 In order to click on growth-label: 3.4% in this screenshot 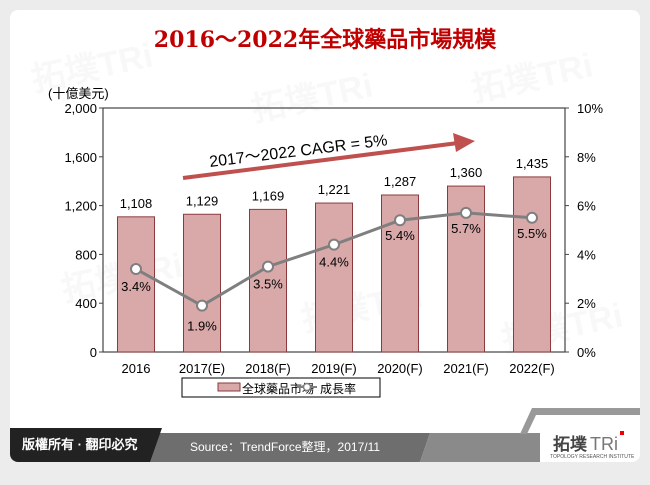, I will do `click(136, 286)`.